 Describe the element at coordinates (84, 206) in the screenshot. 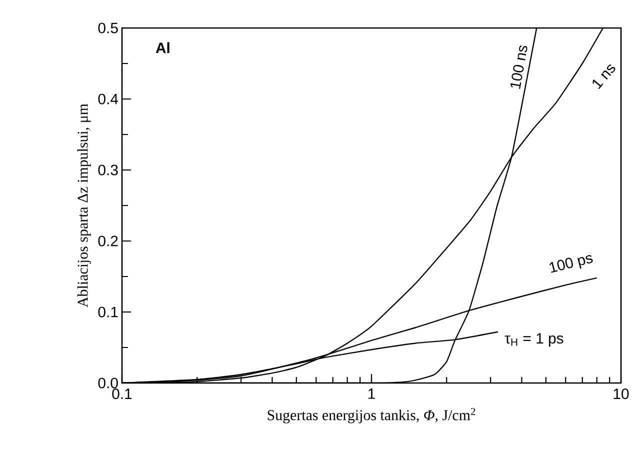

I see `y-axis-title: Abliacijos sparta Δz impulsui, μm` at that location.